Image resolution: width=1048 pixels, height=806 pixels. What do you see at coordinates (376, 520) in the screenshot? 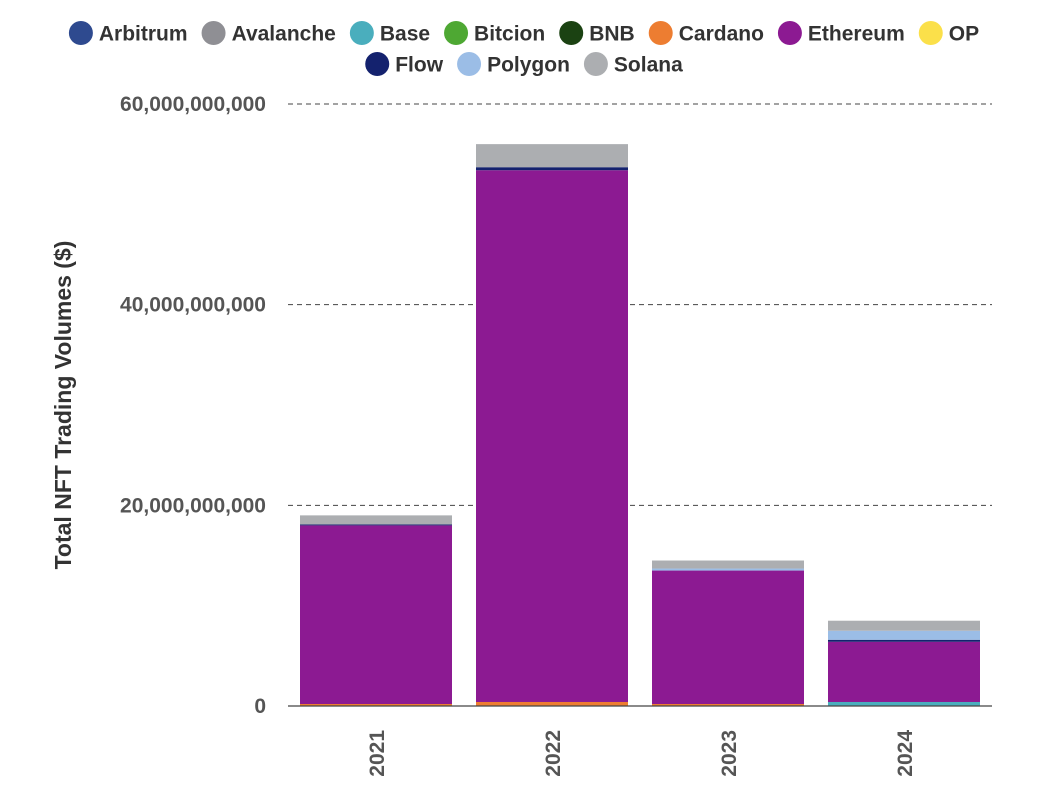
I see `bar-solana-2021` at bounding box center [376, 520].